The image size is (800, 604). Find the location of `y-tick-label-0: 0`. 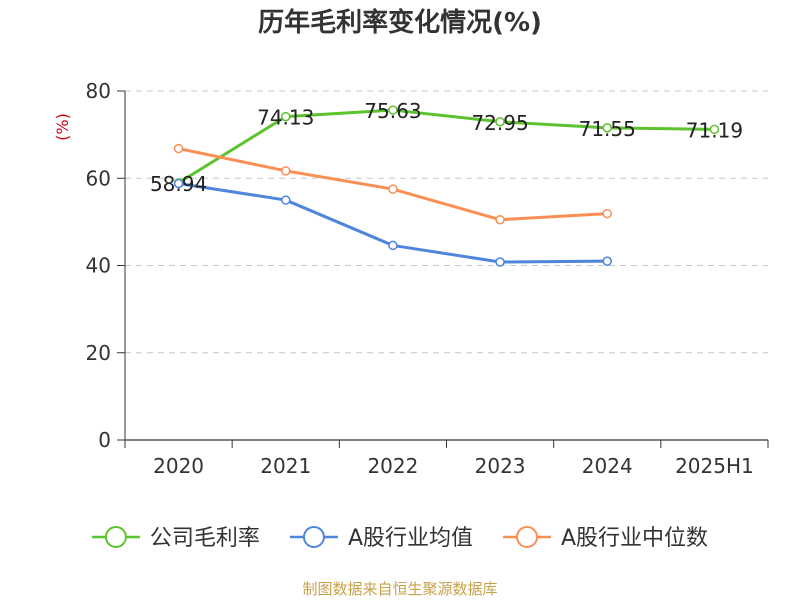

y-tick-label-0: 0 is located at coordinates (104, 440).